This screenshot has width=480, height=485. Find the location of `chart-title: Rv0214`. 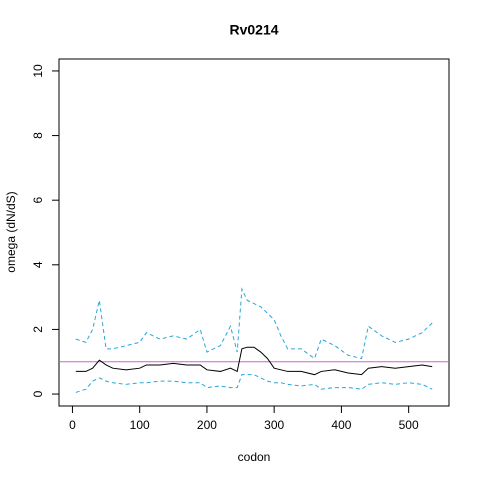

chart-title: Rv0214 is located at coordinates (253, 30).